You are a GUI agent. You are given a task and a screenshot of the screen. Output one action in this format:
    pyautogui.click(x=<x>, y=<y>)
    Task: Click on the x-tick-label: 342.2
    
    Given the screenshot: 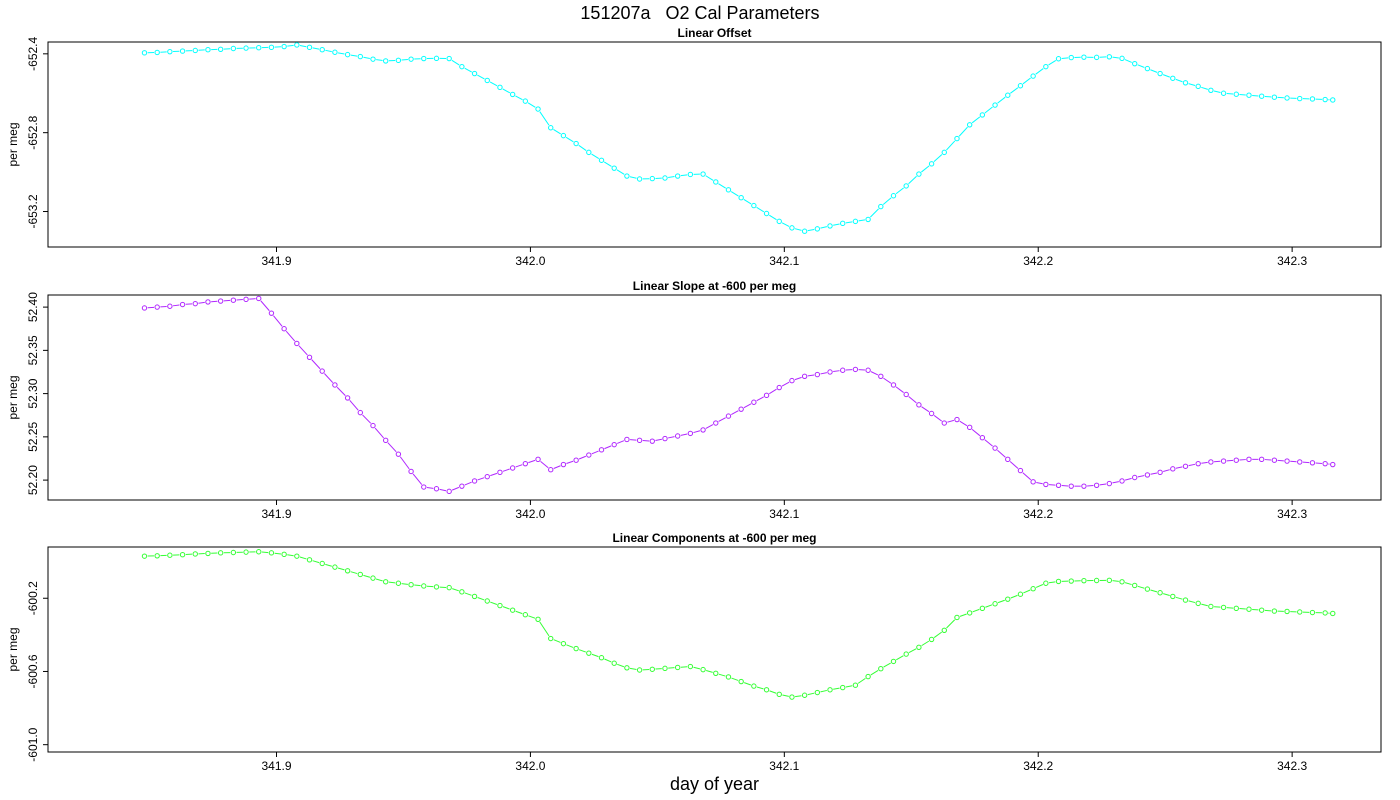 What is the action you would take?
    pyautogui.click(x=1038, y=261)
    